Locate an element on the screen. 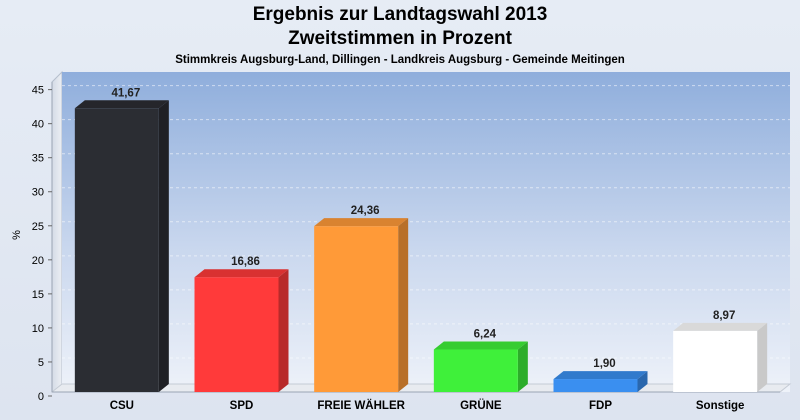 The image size is (800, 420). y-tick-label: 40 is located at coordinates (38, 125).